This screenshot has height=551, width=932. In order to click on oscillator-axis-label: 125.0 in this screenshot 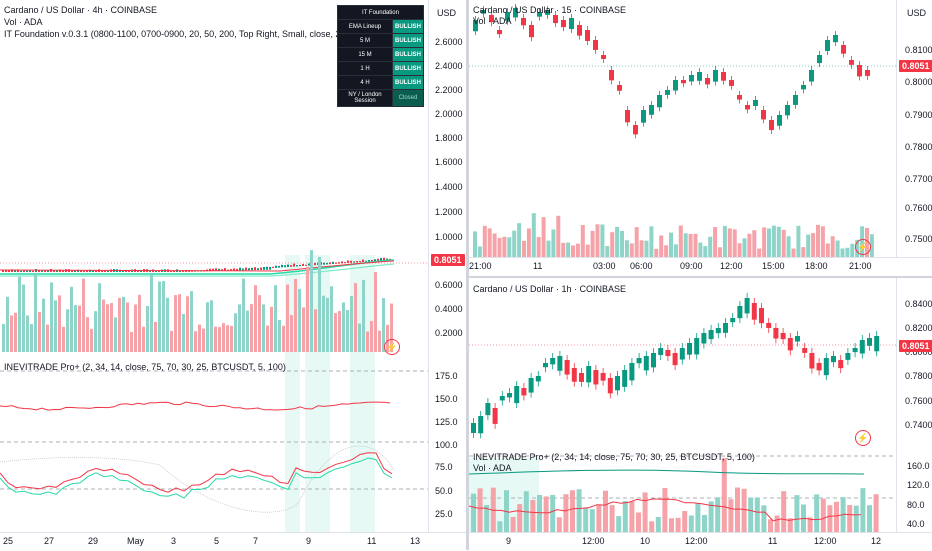, I will do `click(446, 422)`.